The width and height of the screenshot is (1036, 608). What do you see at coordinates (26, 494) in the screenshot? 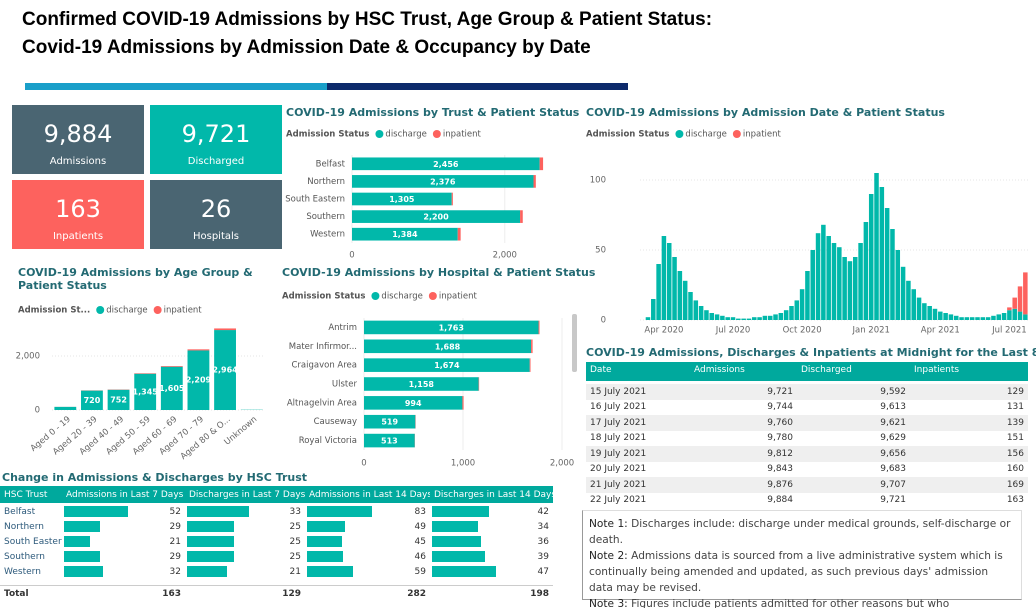
I see `column-header: HSC Trust` at bounding box center [26, 494].